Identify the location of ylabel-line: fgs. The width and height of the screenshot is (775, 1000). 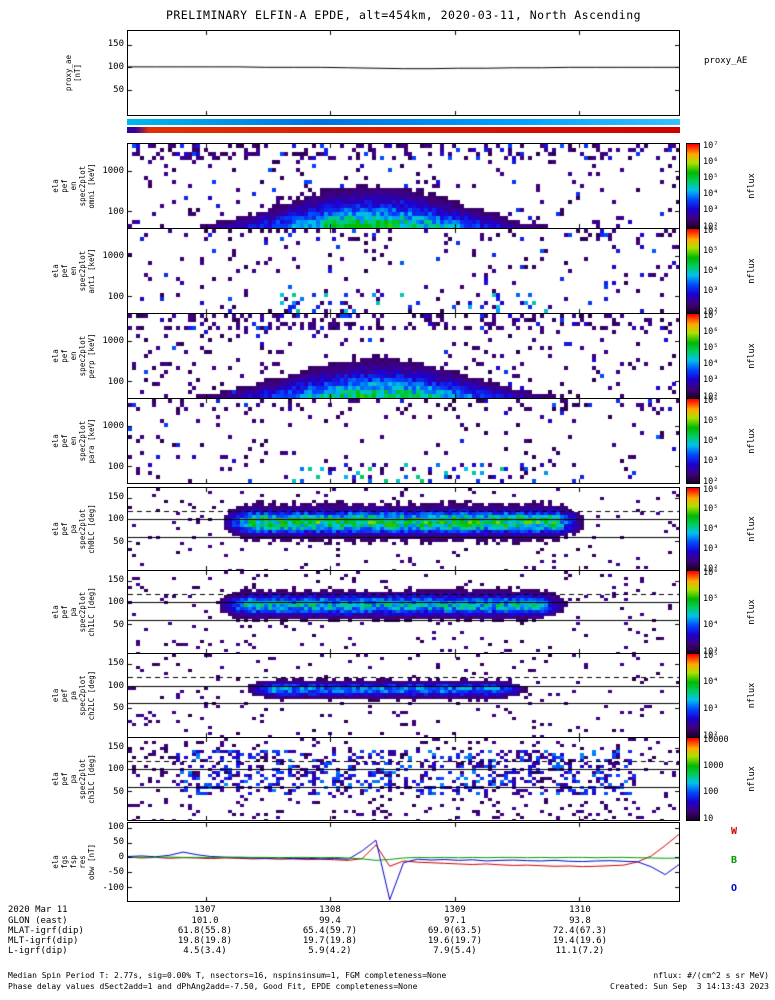
(64, 862).